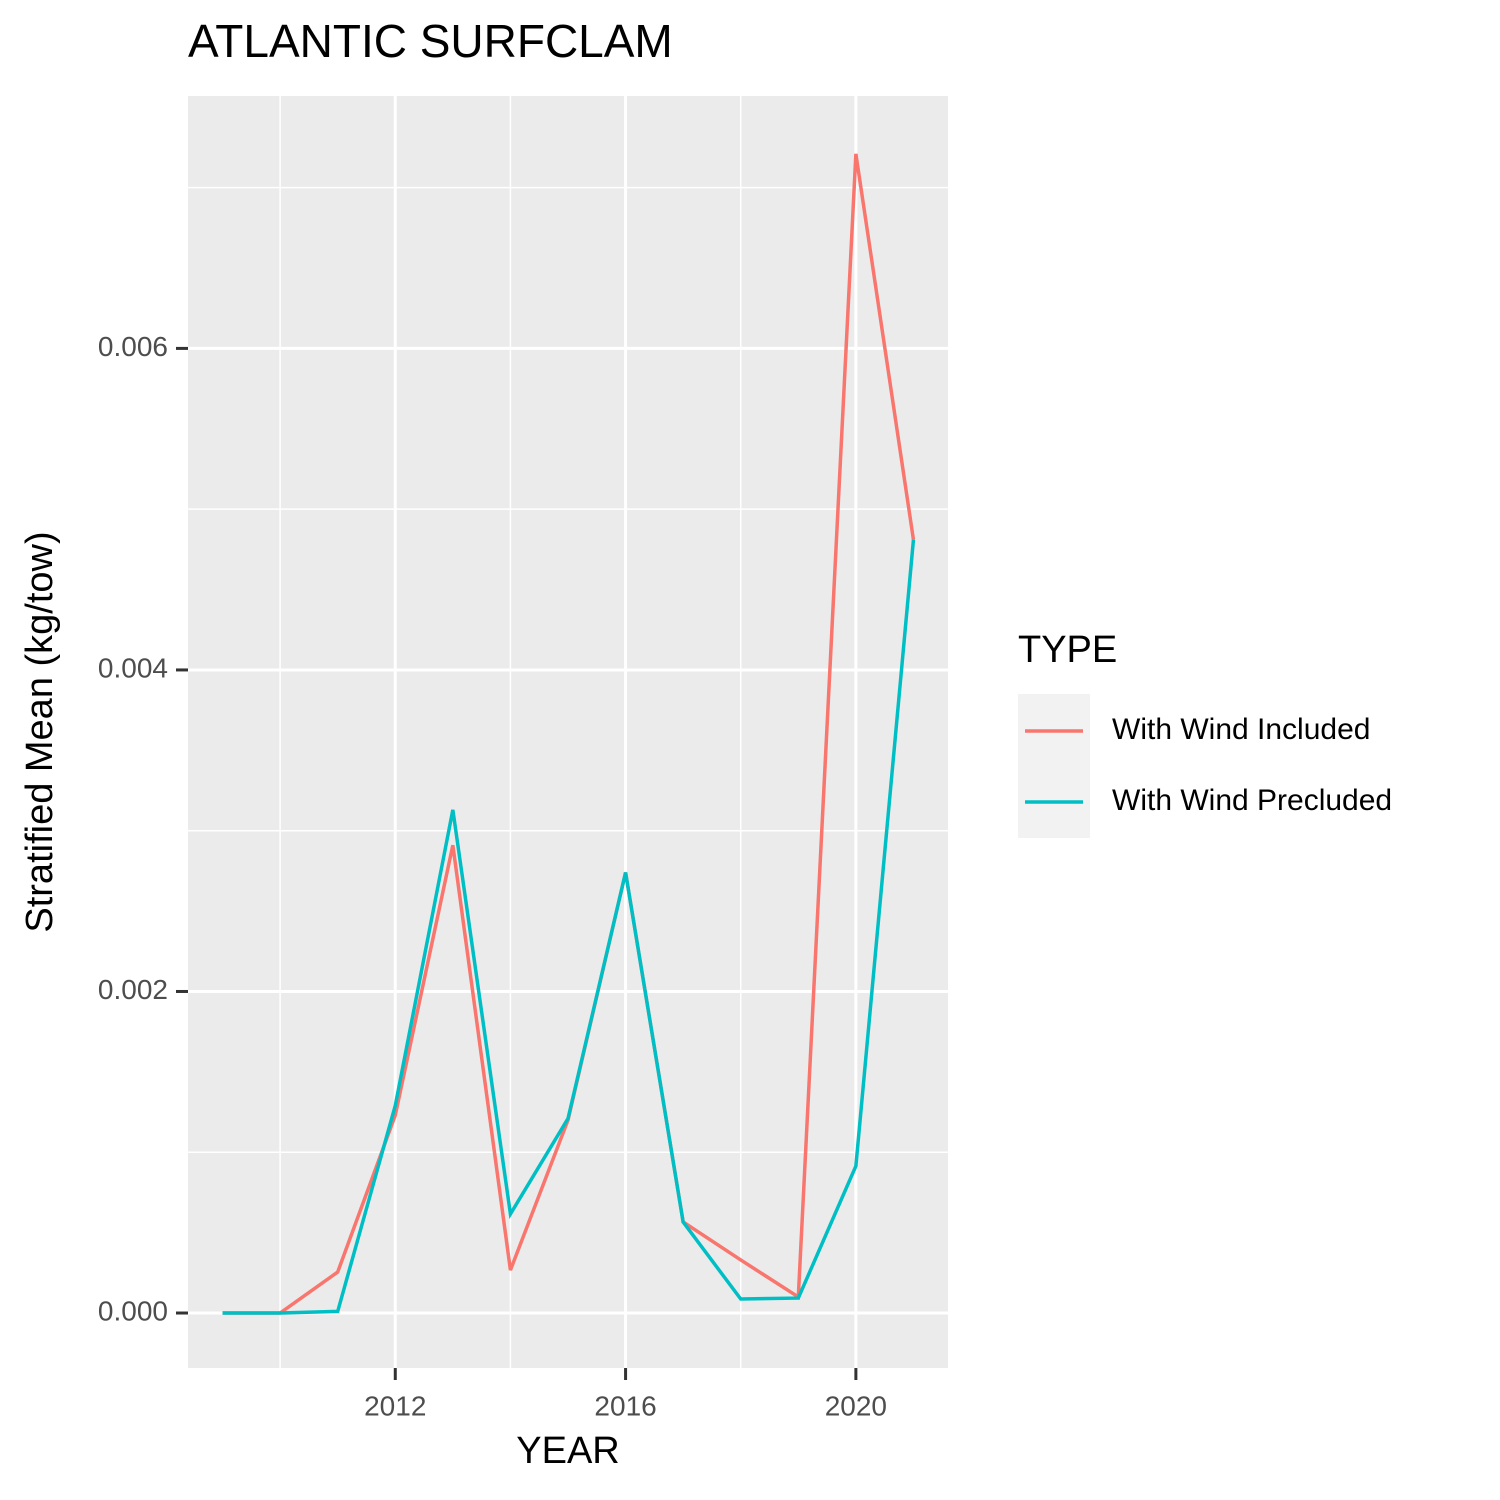 The height and width of the screenshot is (1500, 1500). Describe the element at coordinates (567, 1451) in the screenshot. I see `x-axis-title: YEAR` at that location.